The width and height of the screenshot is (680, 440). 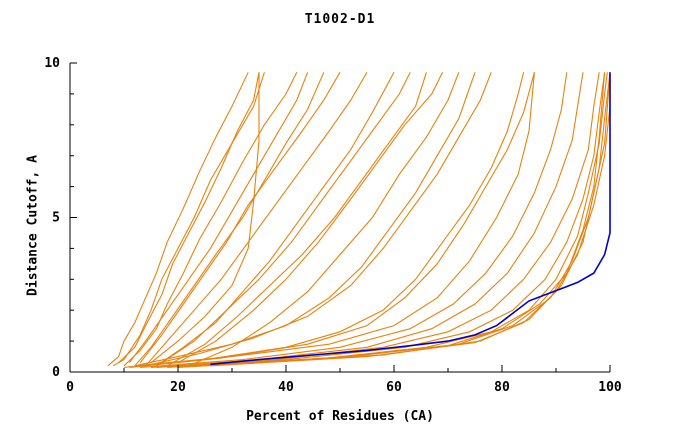 What do you see at coordinates (394, 387) in the screenshot?
I see `x-tick-label: 60` at bounding box center [394, 387].